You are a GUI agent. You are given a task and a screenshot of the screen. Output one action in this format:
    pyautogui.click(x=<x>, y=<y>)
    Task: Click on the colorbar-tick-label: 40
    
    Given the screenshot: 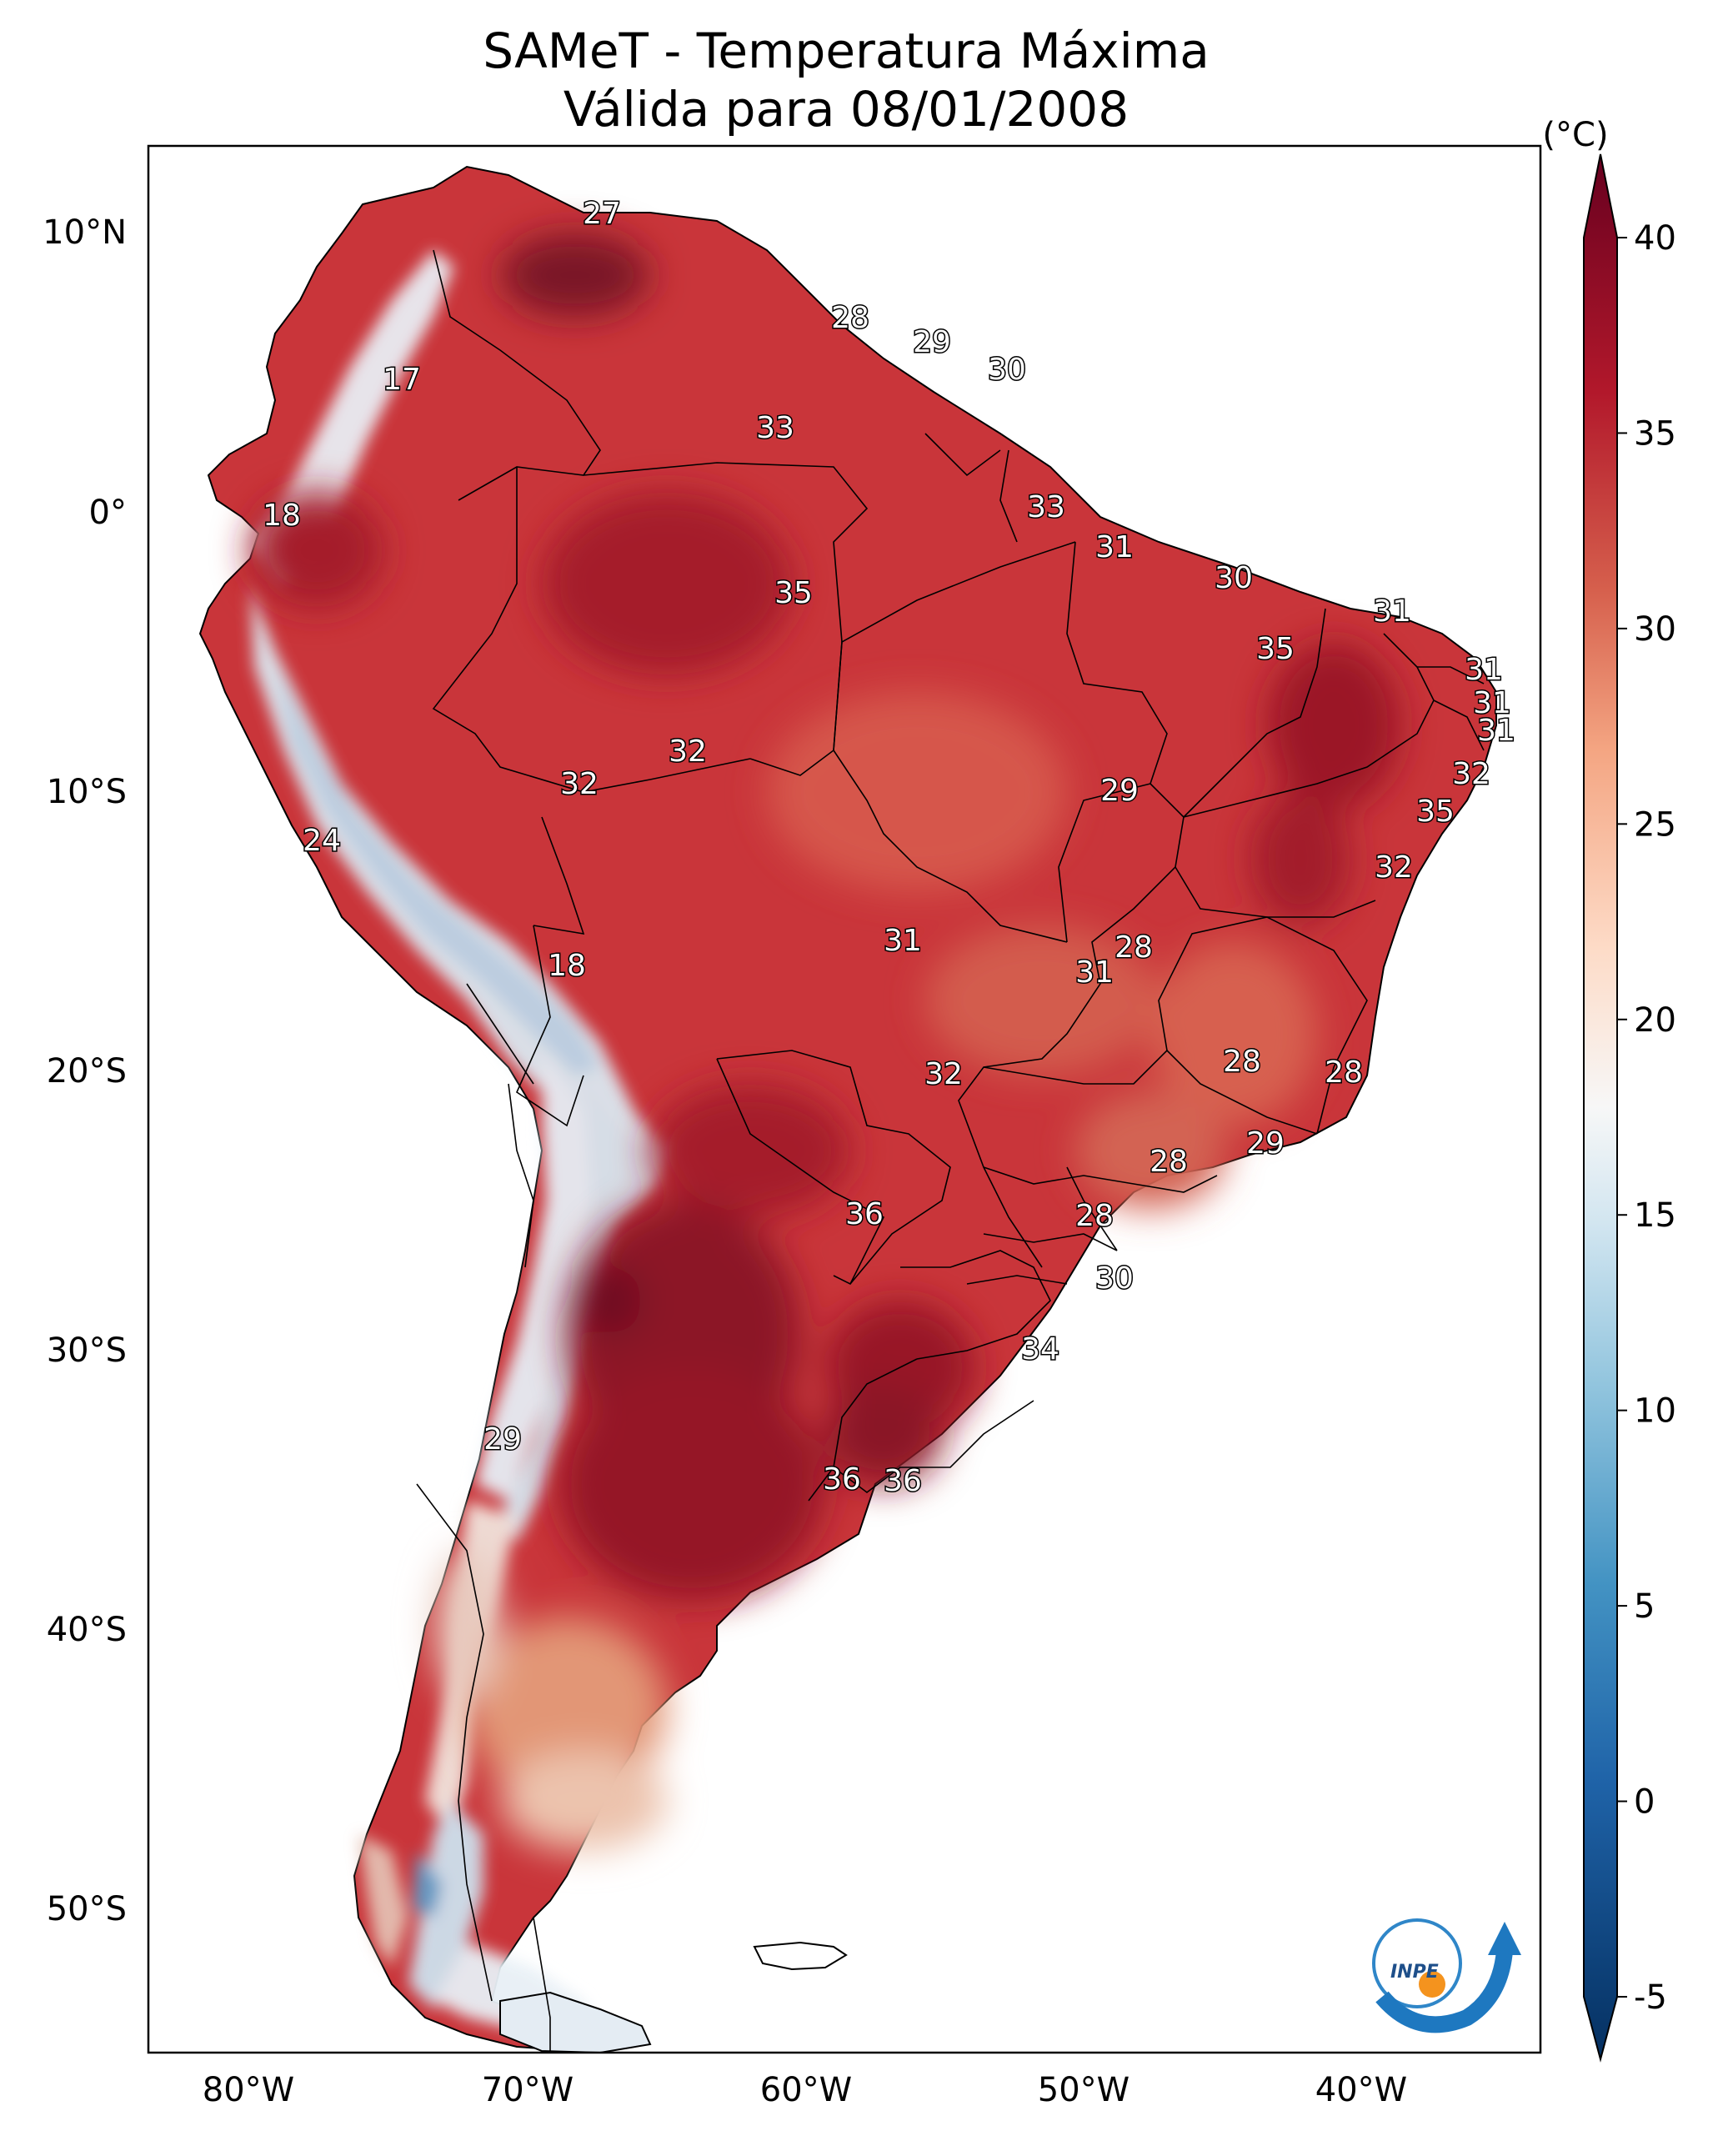 What is the action you would take?
    pyautogui.click(x=1655, y=239)
    